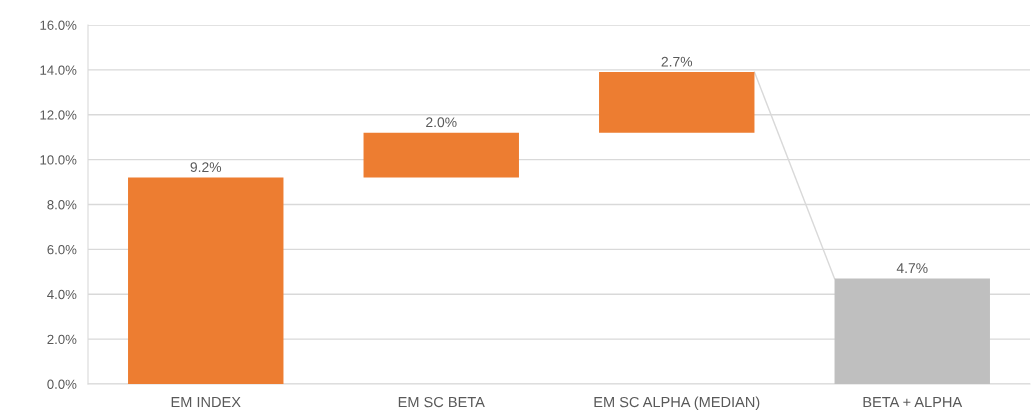 This screenshot has height=418, width=1036. Describe the element at coordinates (58, 70) in the screenshot. I see `y-tick-label: 14.0%` at that location.